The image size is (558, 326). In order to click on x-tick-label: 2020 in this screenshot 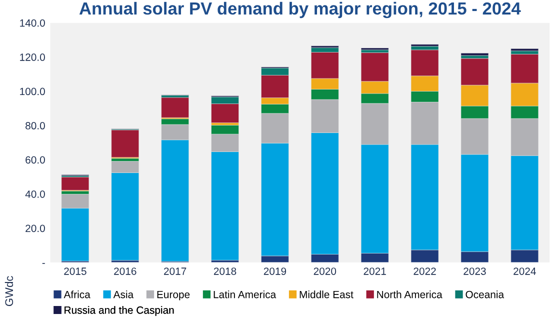, I will do `click(325, 271)`.